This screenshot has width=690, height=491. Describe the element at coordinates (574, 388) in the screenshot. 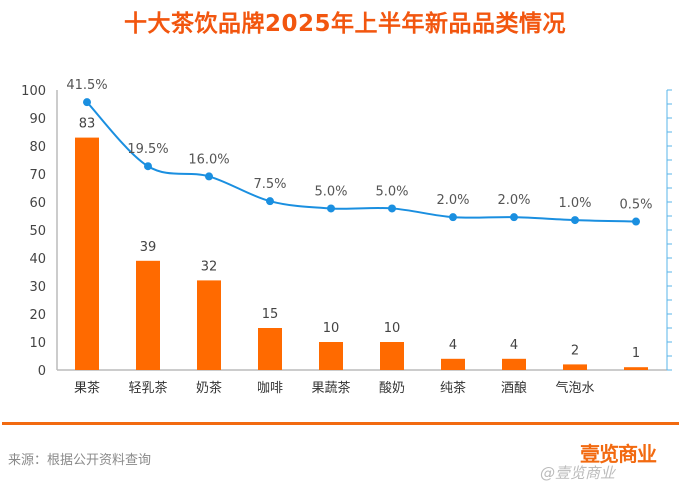

I see `x-tick-label: 气泡水` at that location.